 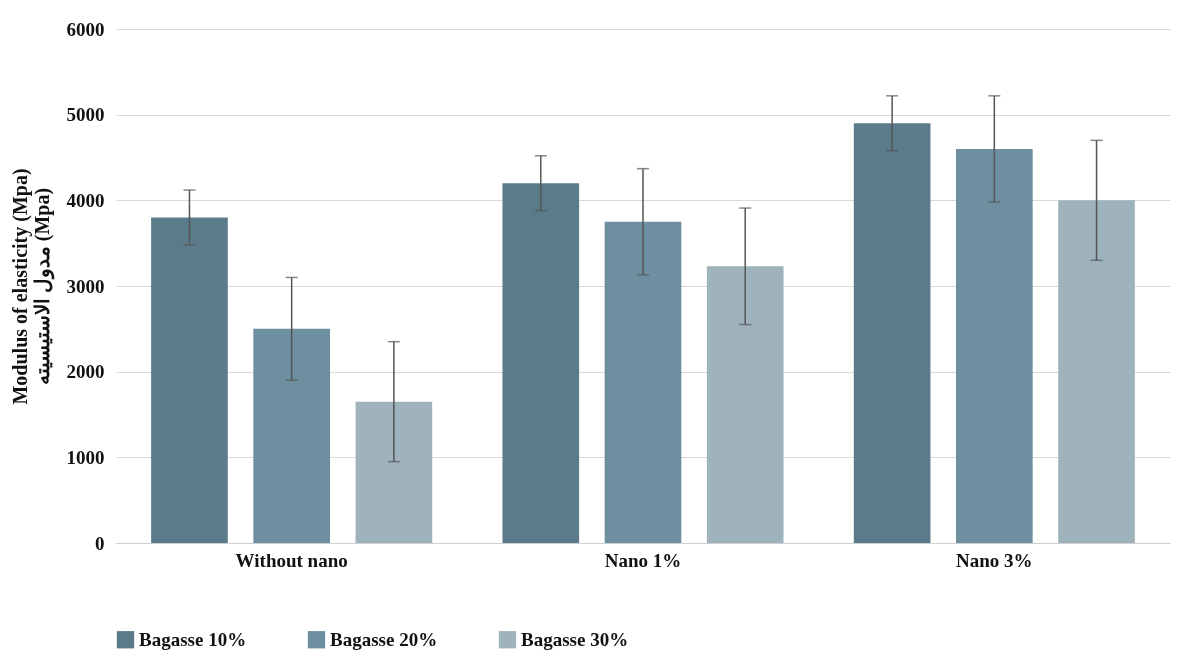 I want to click on y-tick-label: 5000, so click(x=85, y=115).